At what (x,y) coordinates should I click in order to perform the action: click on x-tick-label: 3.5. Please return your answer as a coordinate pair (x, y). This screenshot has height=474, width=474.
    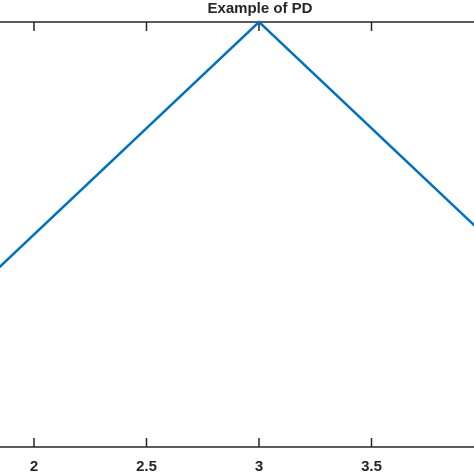
    Looking at the image, I should click on (371, 466).